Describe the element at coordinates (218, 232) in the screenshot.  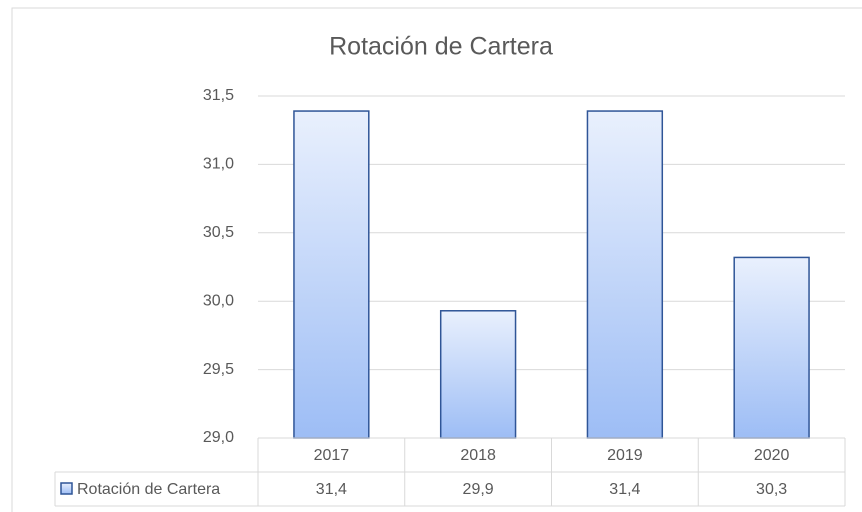
I see `y-tick-label: 30,5` at that location.